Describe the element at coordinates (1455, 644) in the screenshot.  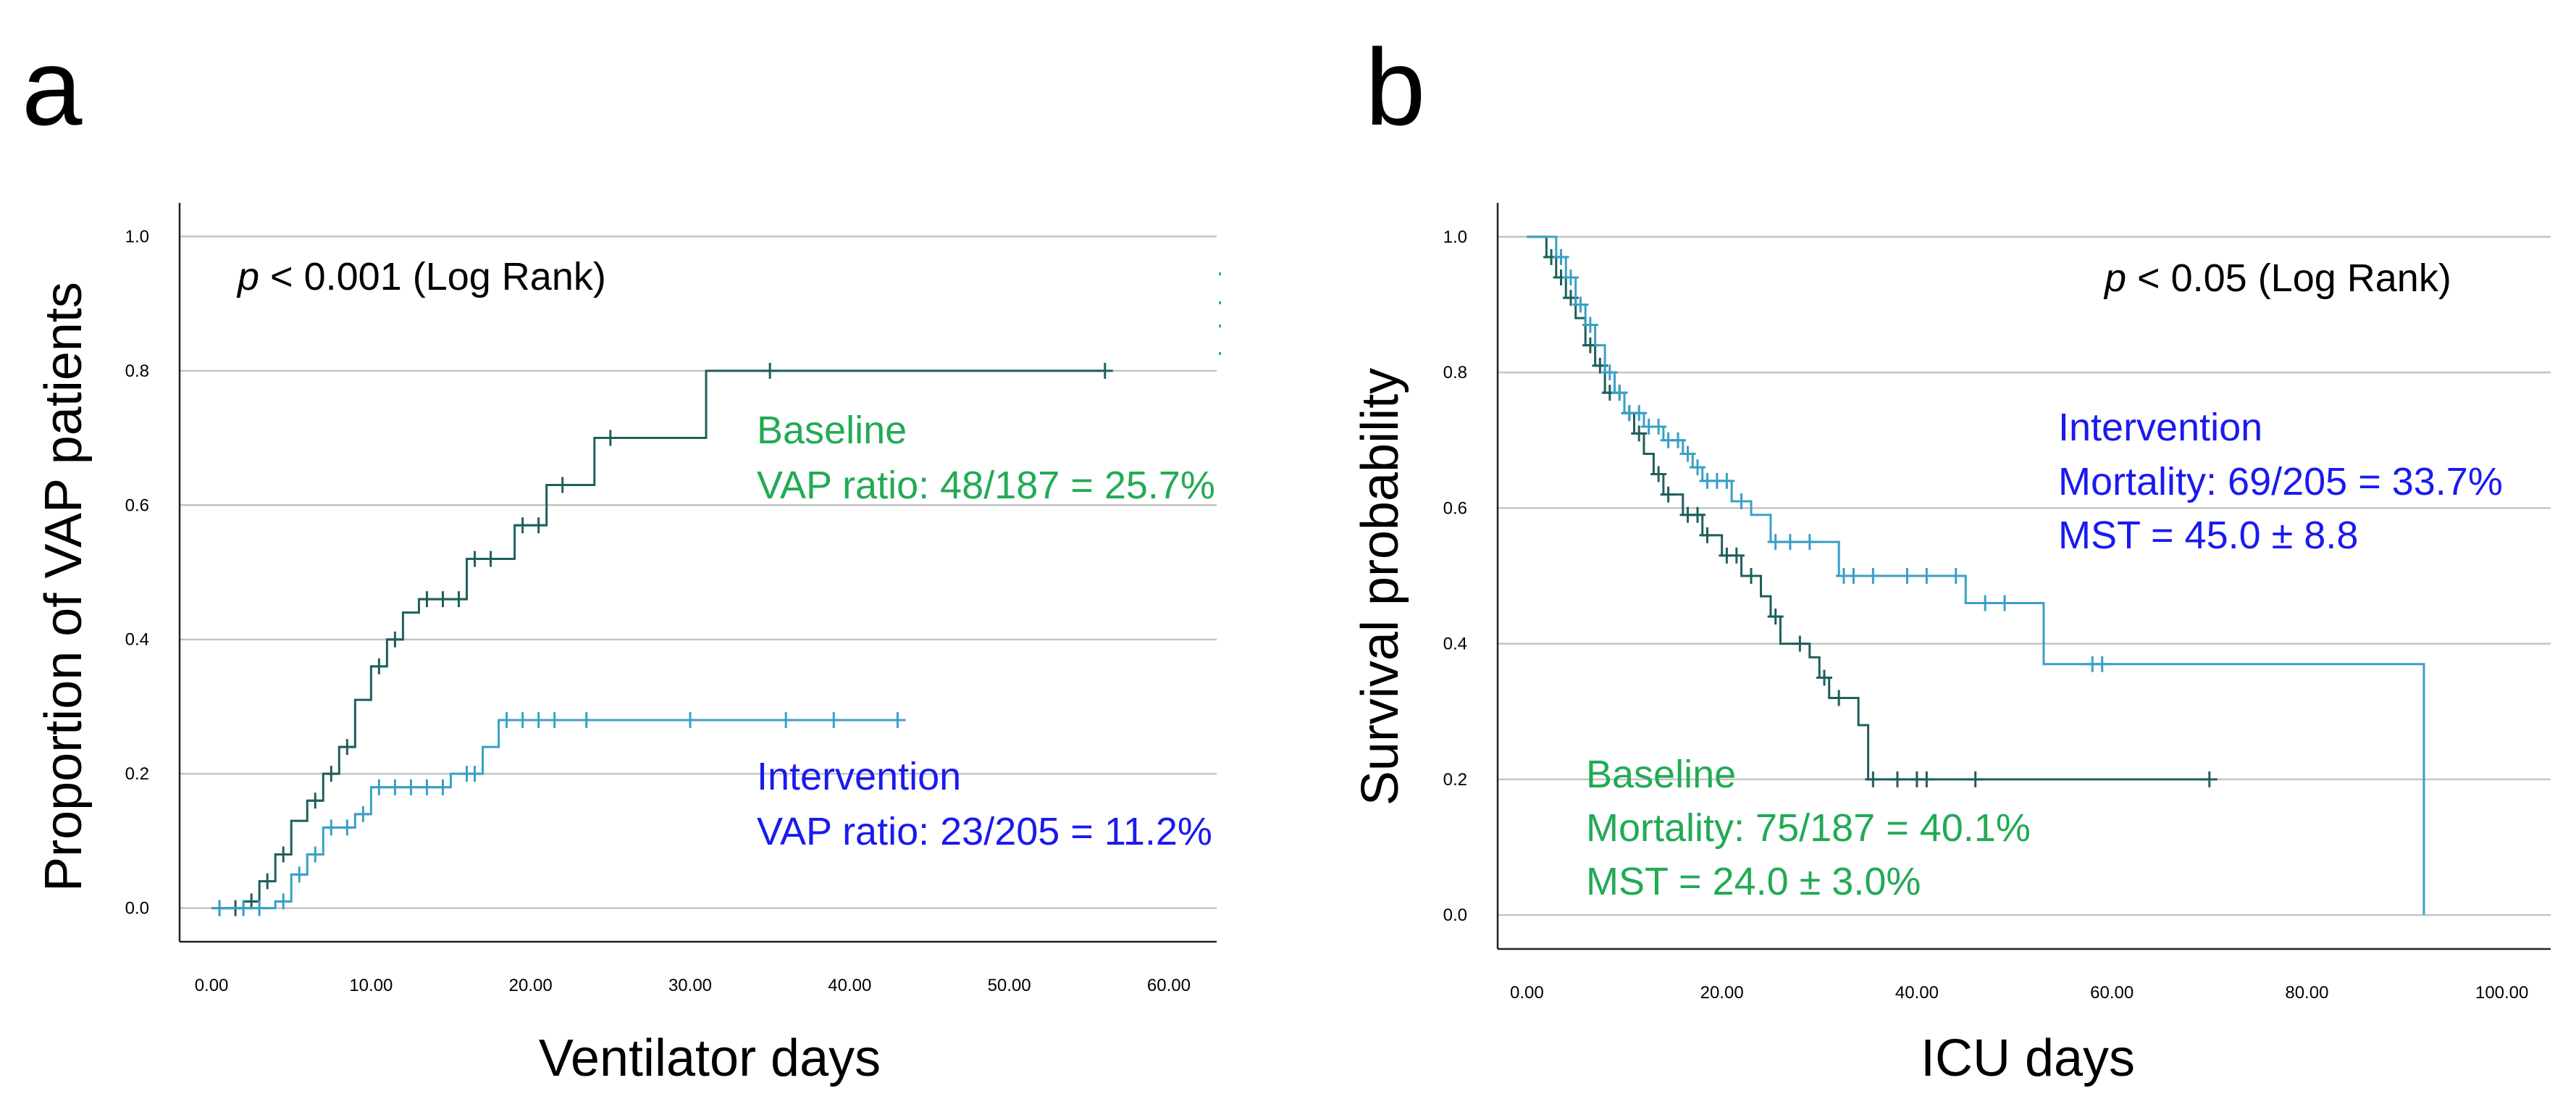
I see `chart-b-ytick-label: 0.4` at that location.